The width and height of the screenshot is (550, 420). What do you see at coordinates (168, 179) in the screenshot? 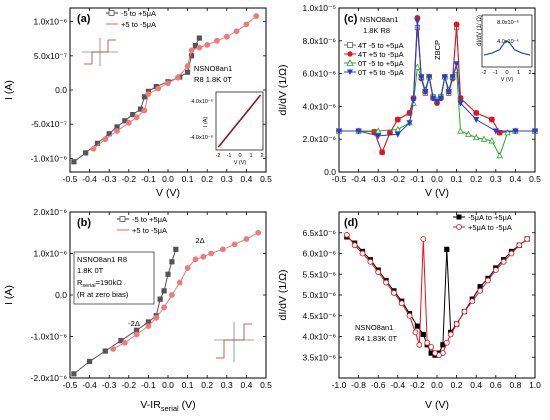
I see `panel-a-xtick-label: 0.0` at bounding box center [168, 179].